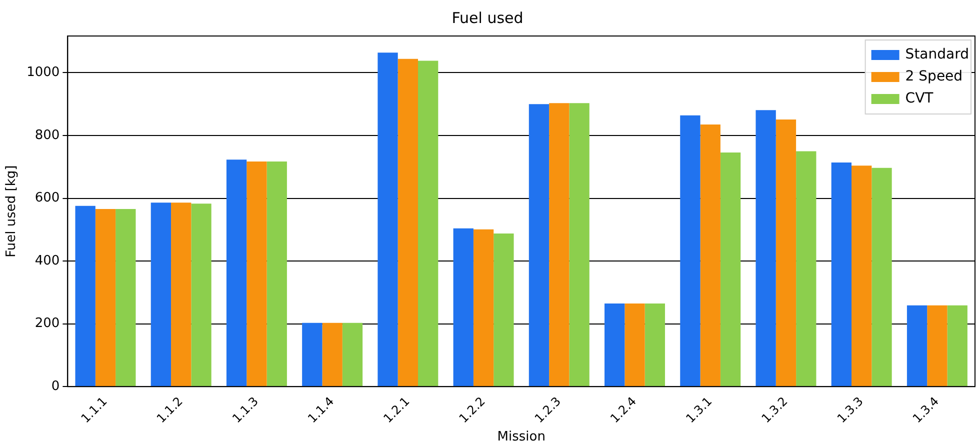 The image size is (977, 445). What do you see at coordinates (12, 211) in the screenshot?
I see `y-axis-title: Fuel used [kg]` at bounding box center [12, 211].